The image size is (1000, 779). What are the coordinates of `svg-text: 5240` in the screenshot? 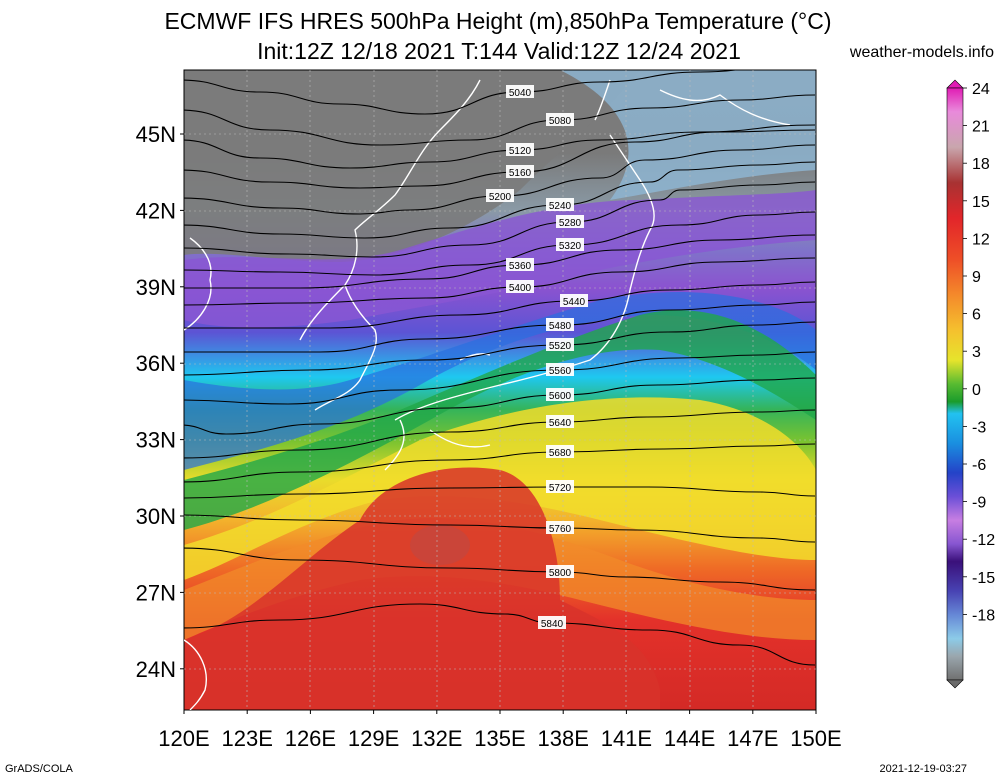 It's located at (560, 206).